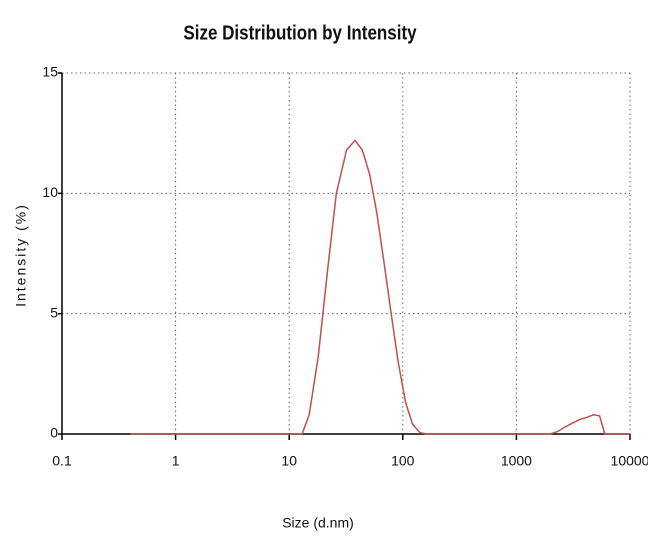 The width and height of the screenshot is (648, 541). Describe the element at coordinates (629, 461) in the screenshot. I see `x-tick-label: 10000` at that location.